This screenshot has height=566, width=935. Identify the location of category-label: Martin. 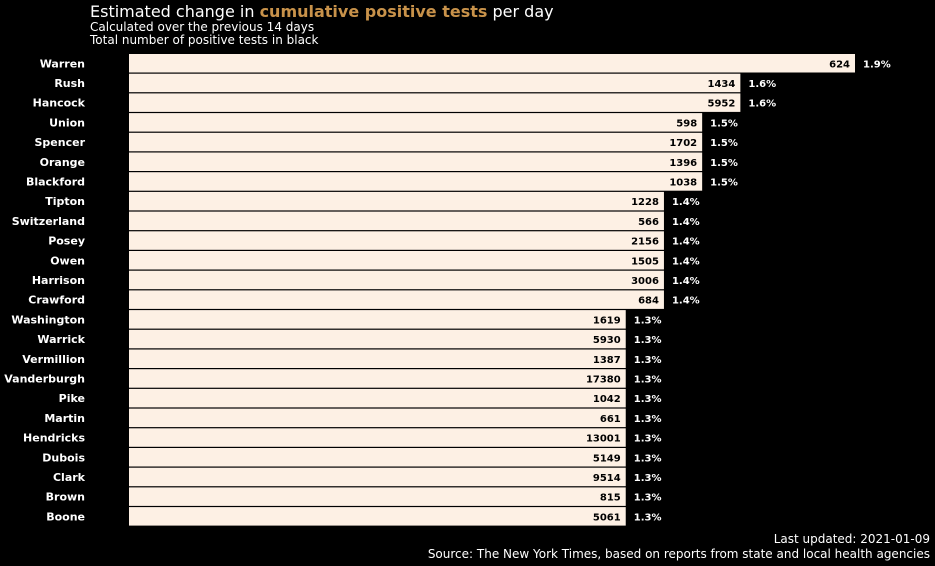
(64, 418).